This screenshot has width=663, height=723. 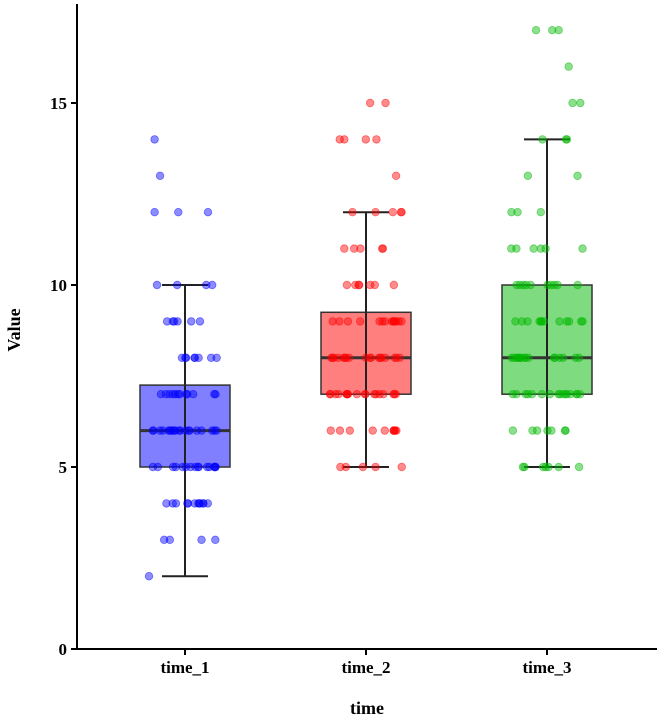 I want to click on x-tick-label: time_3, so click(x=546, y=667).